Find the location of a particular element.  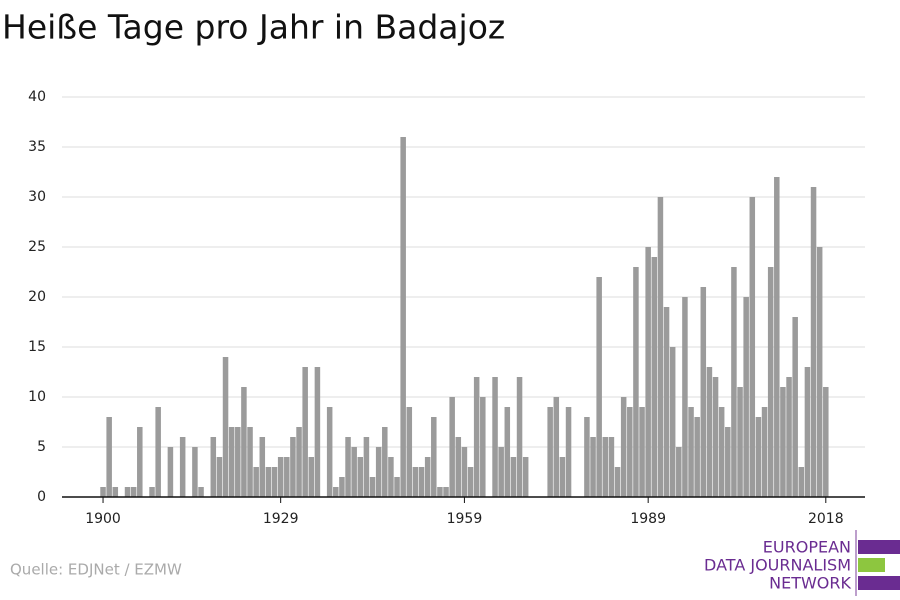

logo-text: EUROPEAN is located at coordinates (807, 547).